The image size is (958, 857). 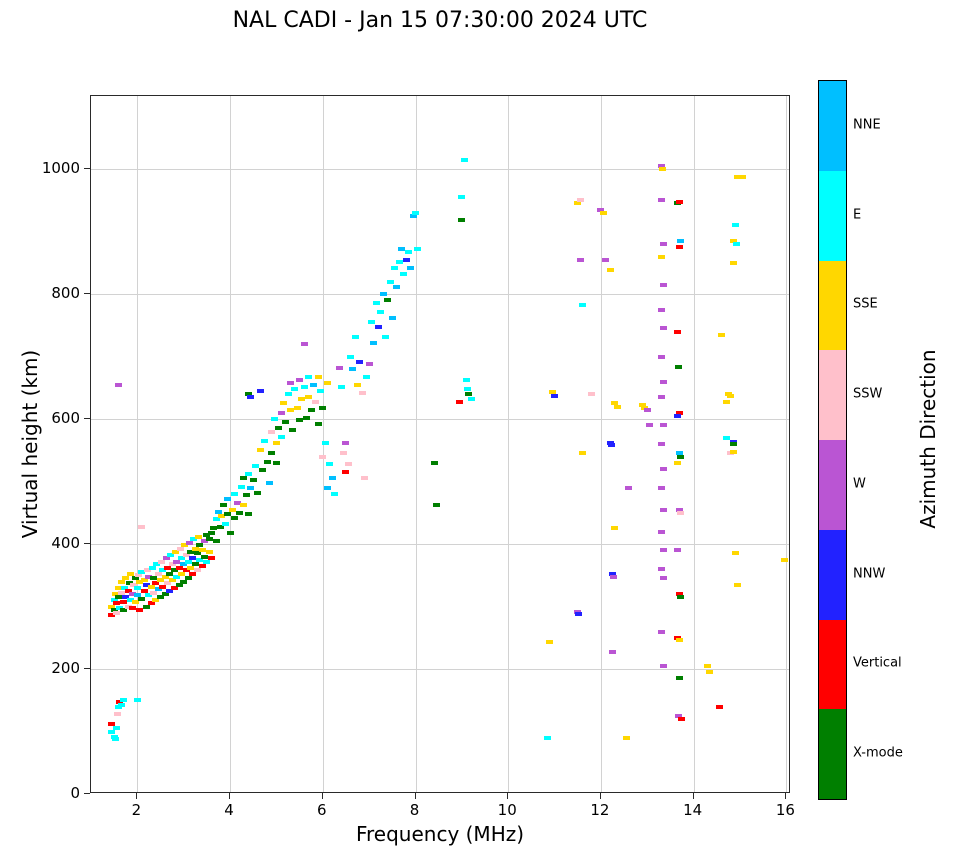 I want to click on colorbar-segment-sse, so click(x=832, y=305).